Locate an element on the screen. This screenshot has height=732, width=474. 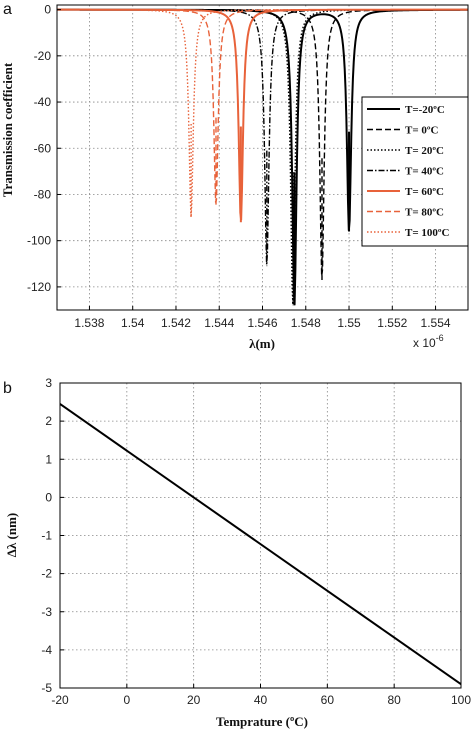
x-tick-label: -20 is located at coordinates (60, 700).